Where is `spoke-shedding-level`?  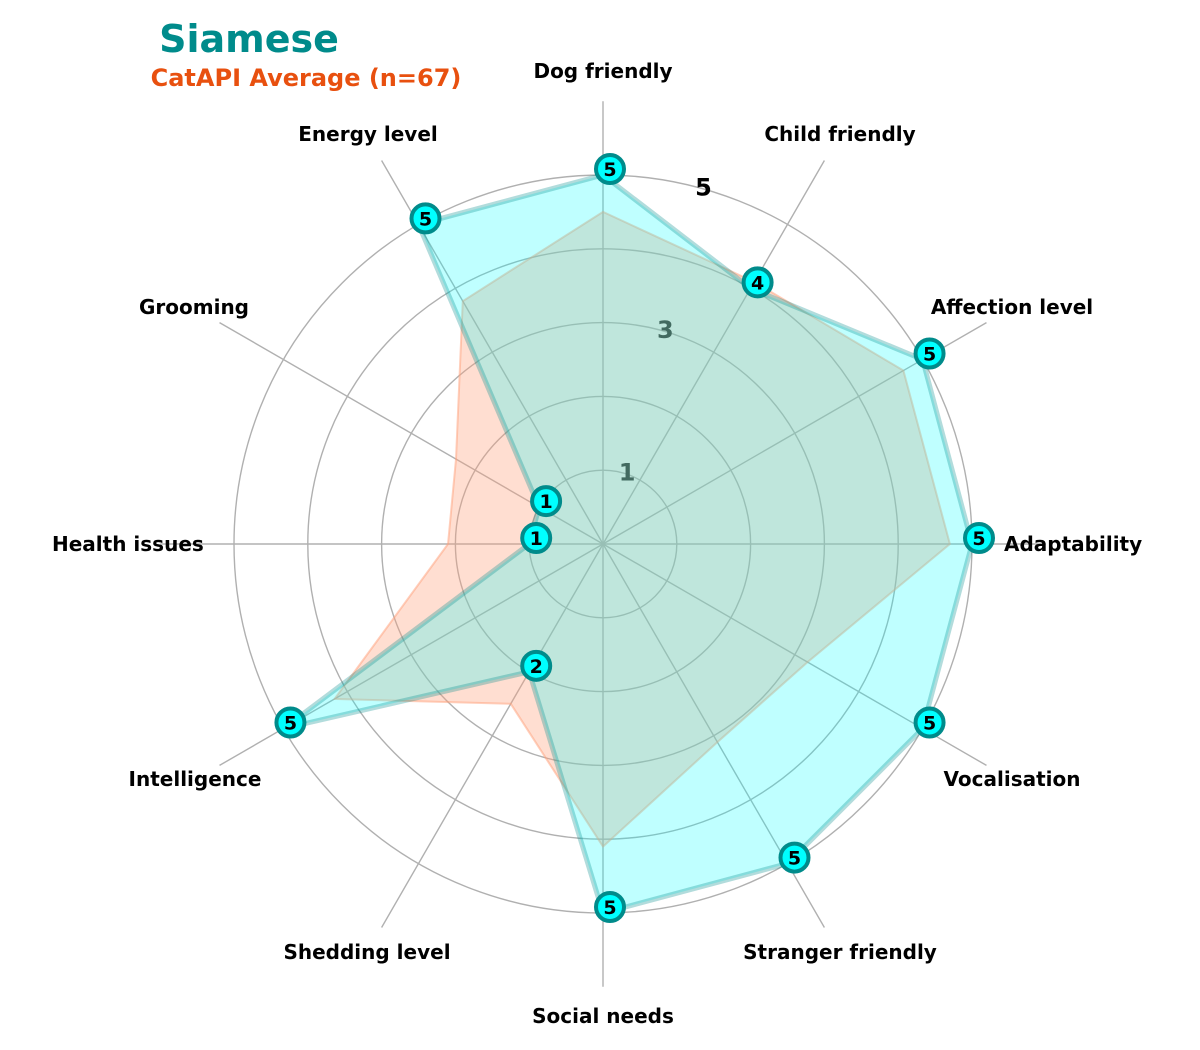
spoke-shedding-level is located at coordinates (492, 735).